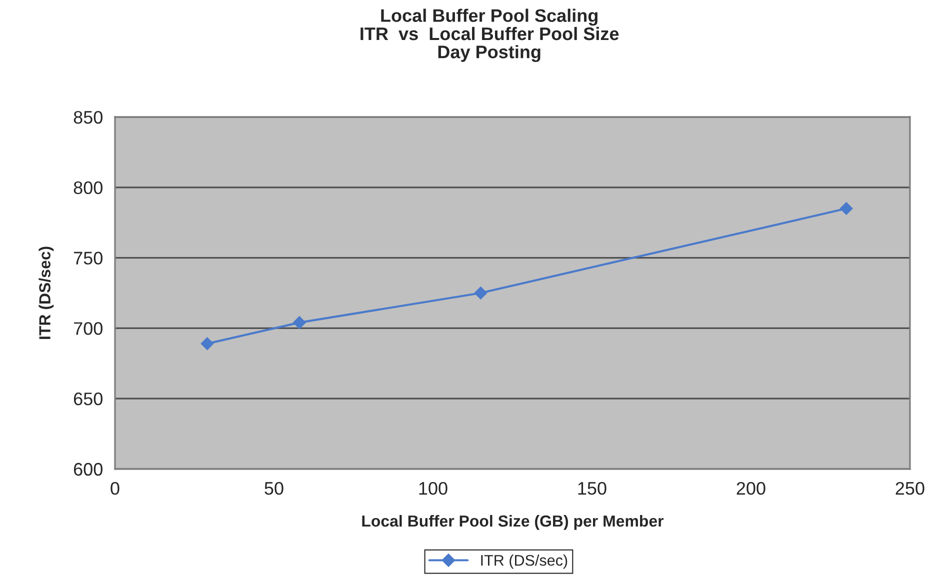 The width and height of the screenshot is (941, 581). Describe the element at coordinates (524, 561) in the screenshot. I see `legend-label: ITR (DS/sec)` at that location.